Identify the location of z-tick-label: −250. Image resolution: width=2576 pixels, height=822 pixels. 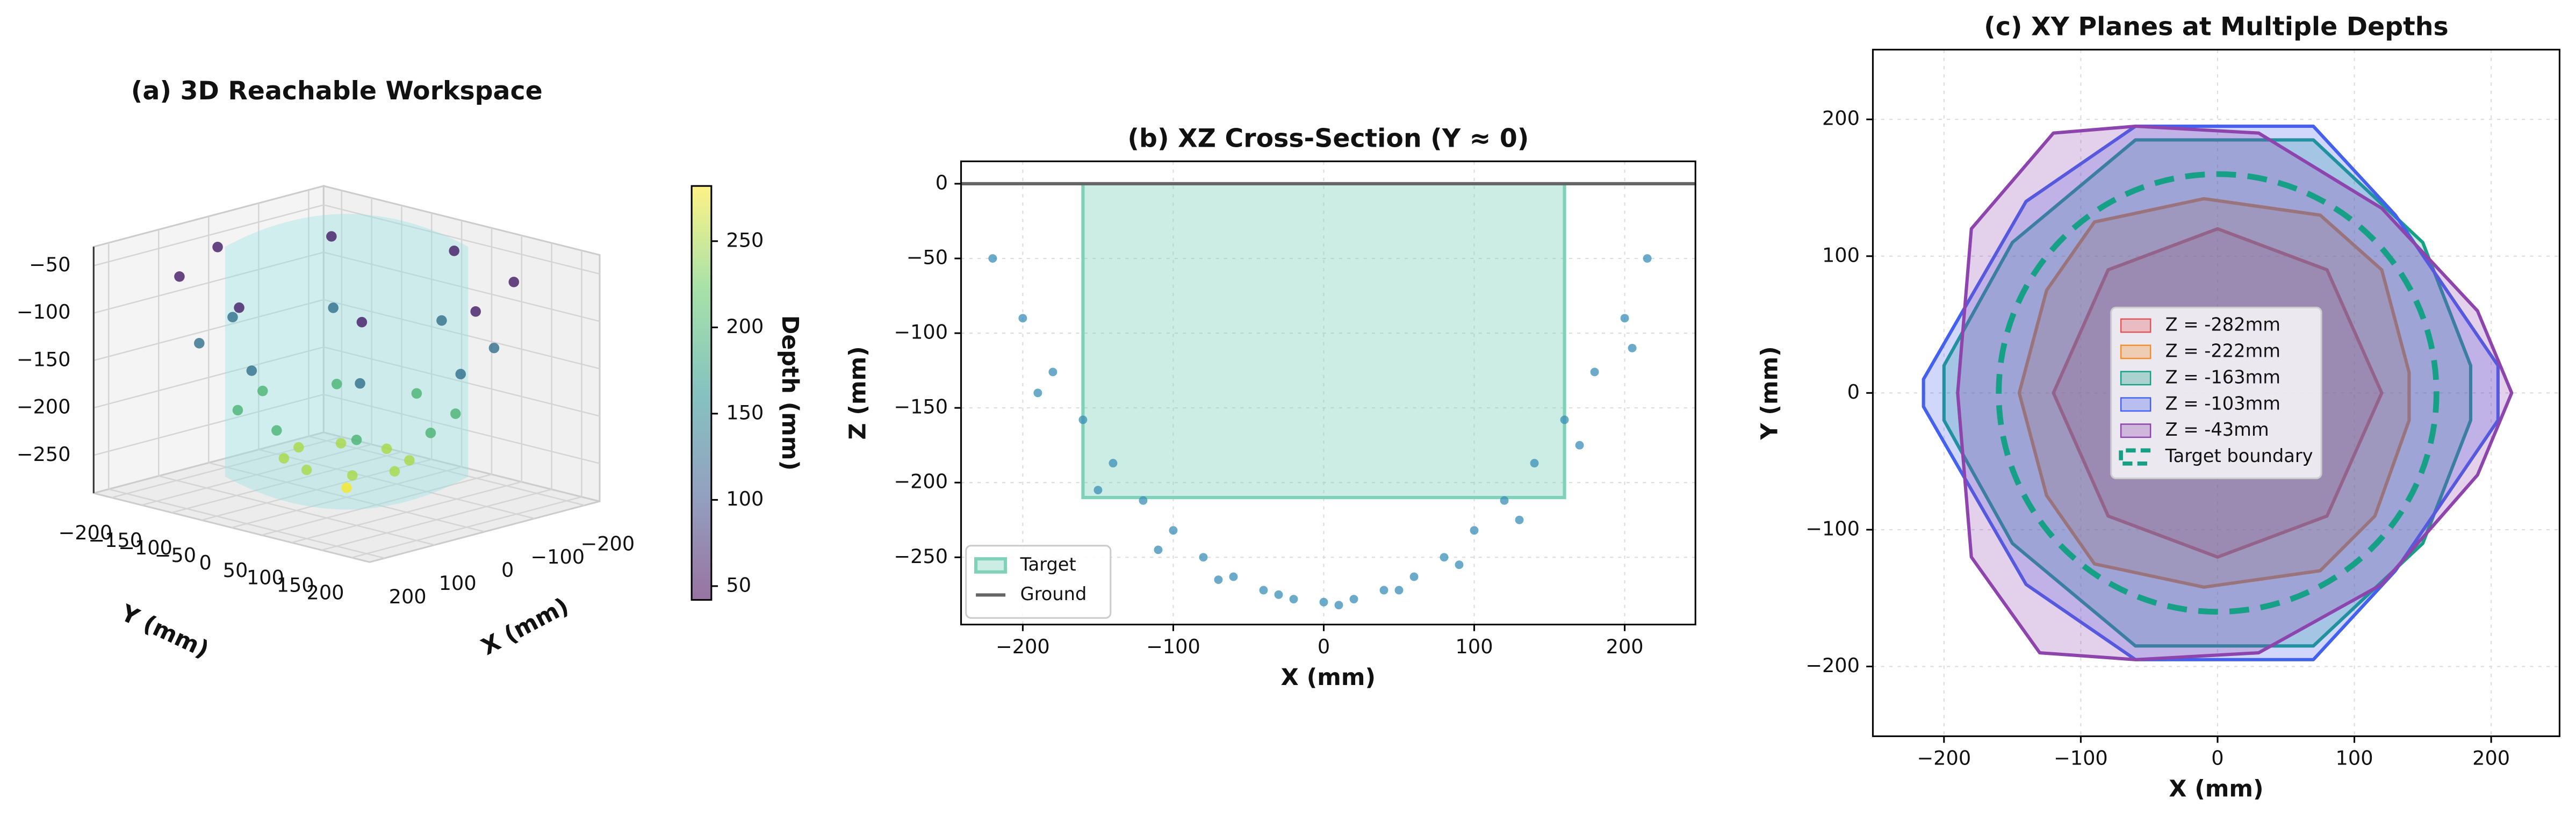
(44, 454).